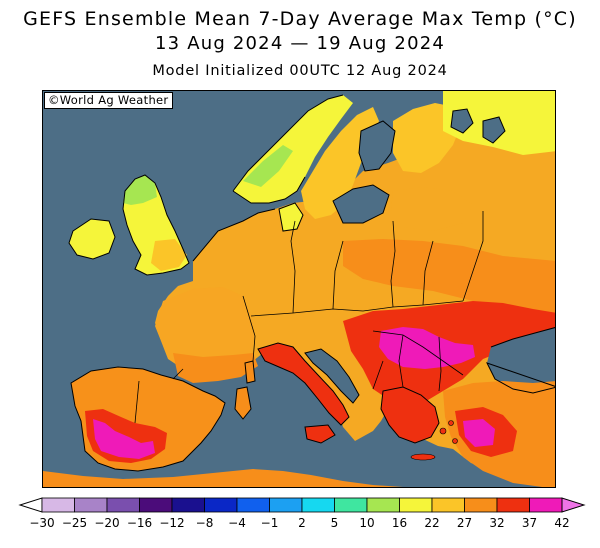 This screenshot has height=548, width=600. Describe the element at coordinates (250, 372) in the screenshot. I see `corsica` at that location.